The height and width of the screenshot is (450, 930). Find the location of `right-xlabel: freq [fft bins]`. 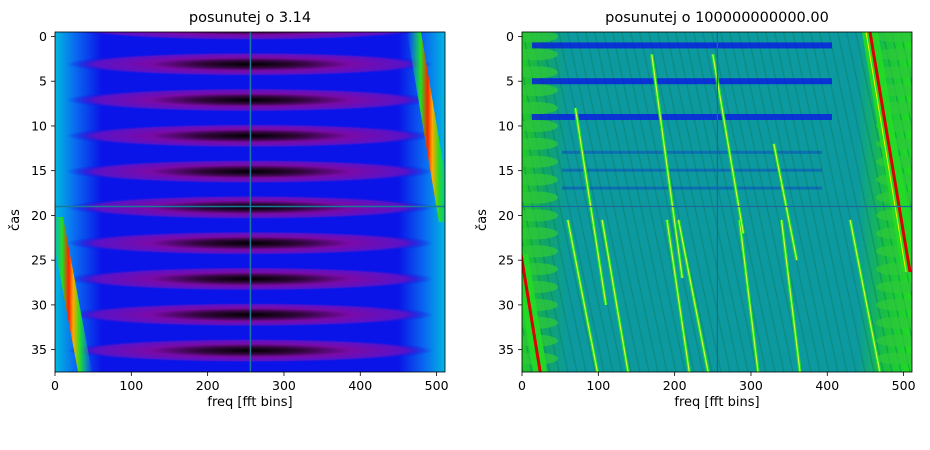

right-xlabel: freq [fft bins] is located at coordinates (716, 402).